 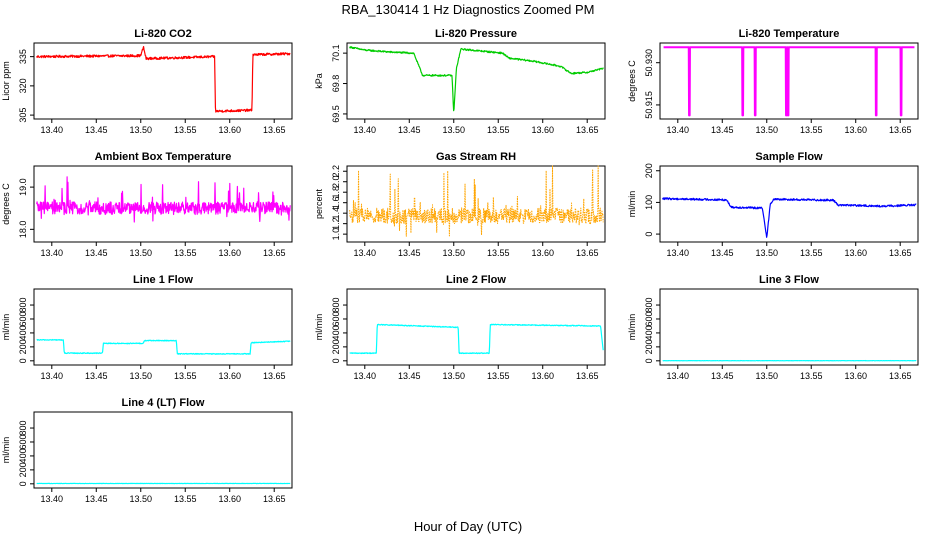 What do you see at coordinates (336, 202) in the screenshot?
I see `y-tick-label-rh: 1.6` at bounding box center [336, 202].